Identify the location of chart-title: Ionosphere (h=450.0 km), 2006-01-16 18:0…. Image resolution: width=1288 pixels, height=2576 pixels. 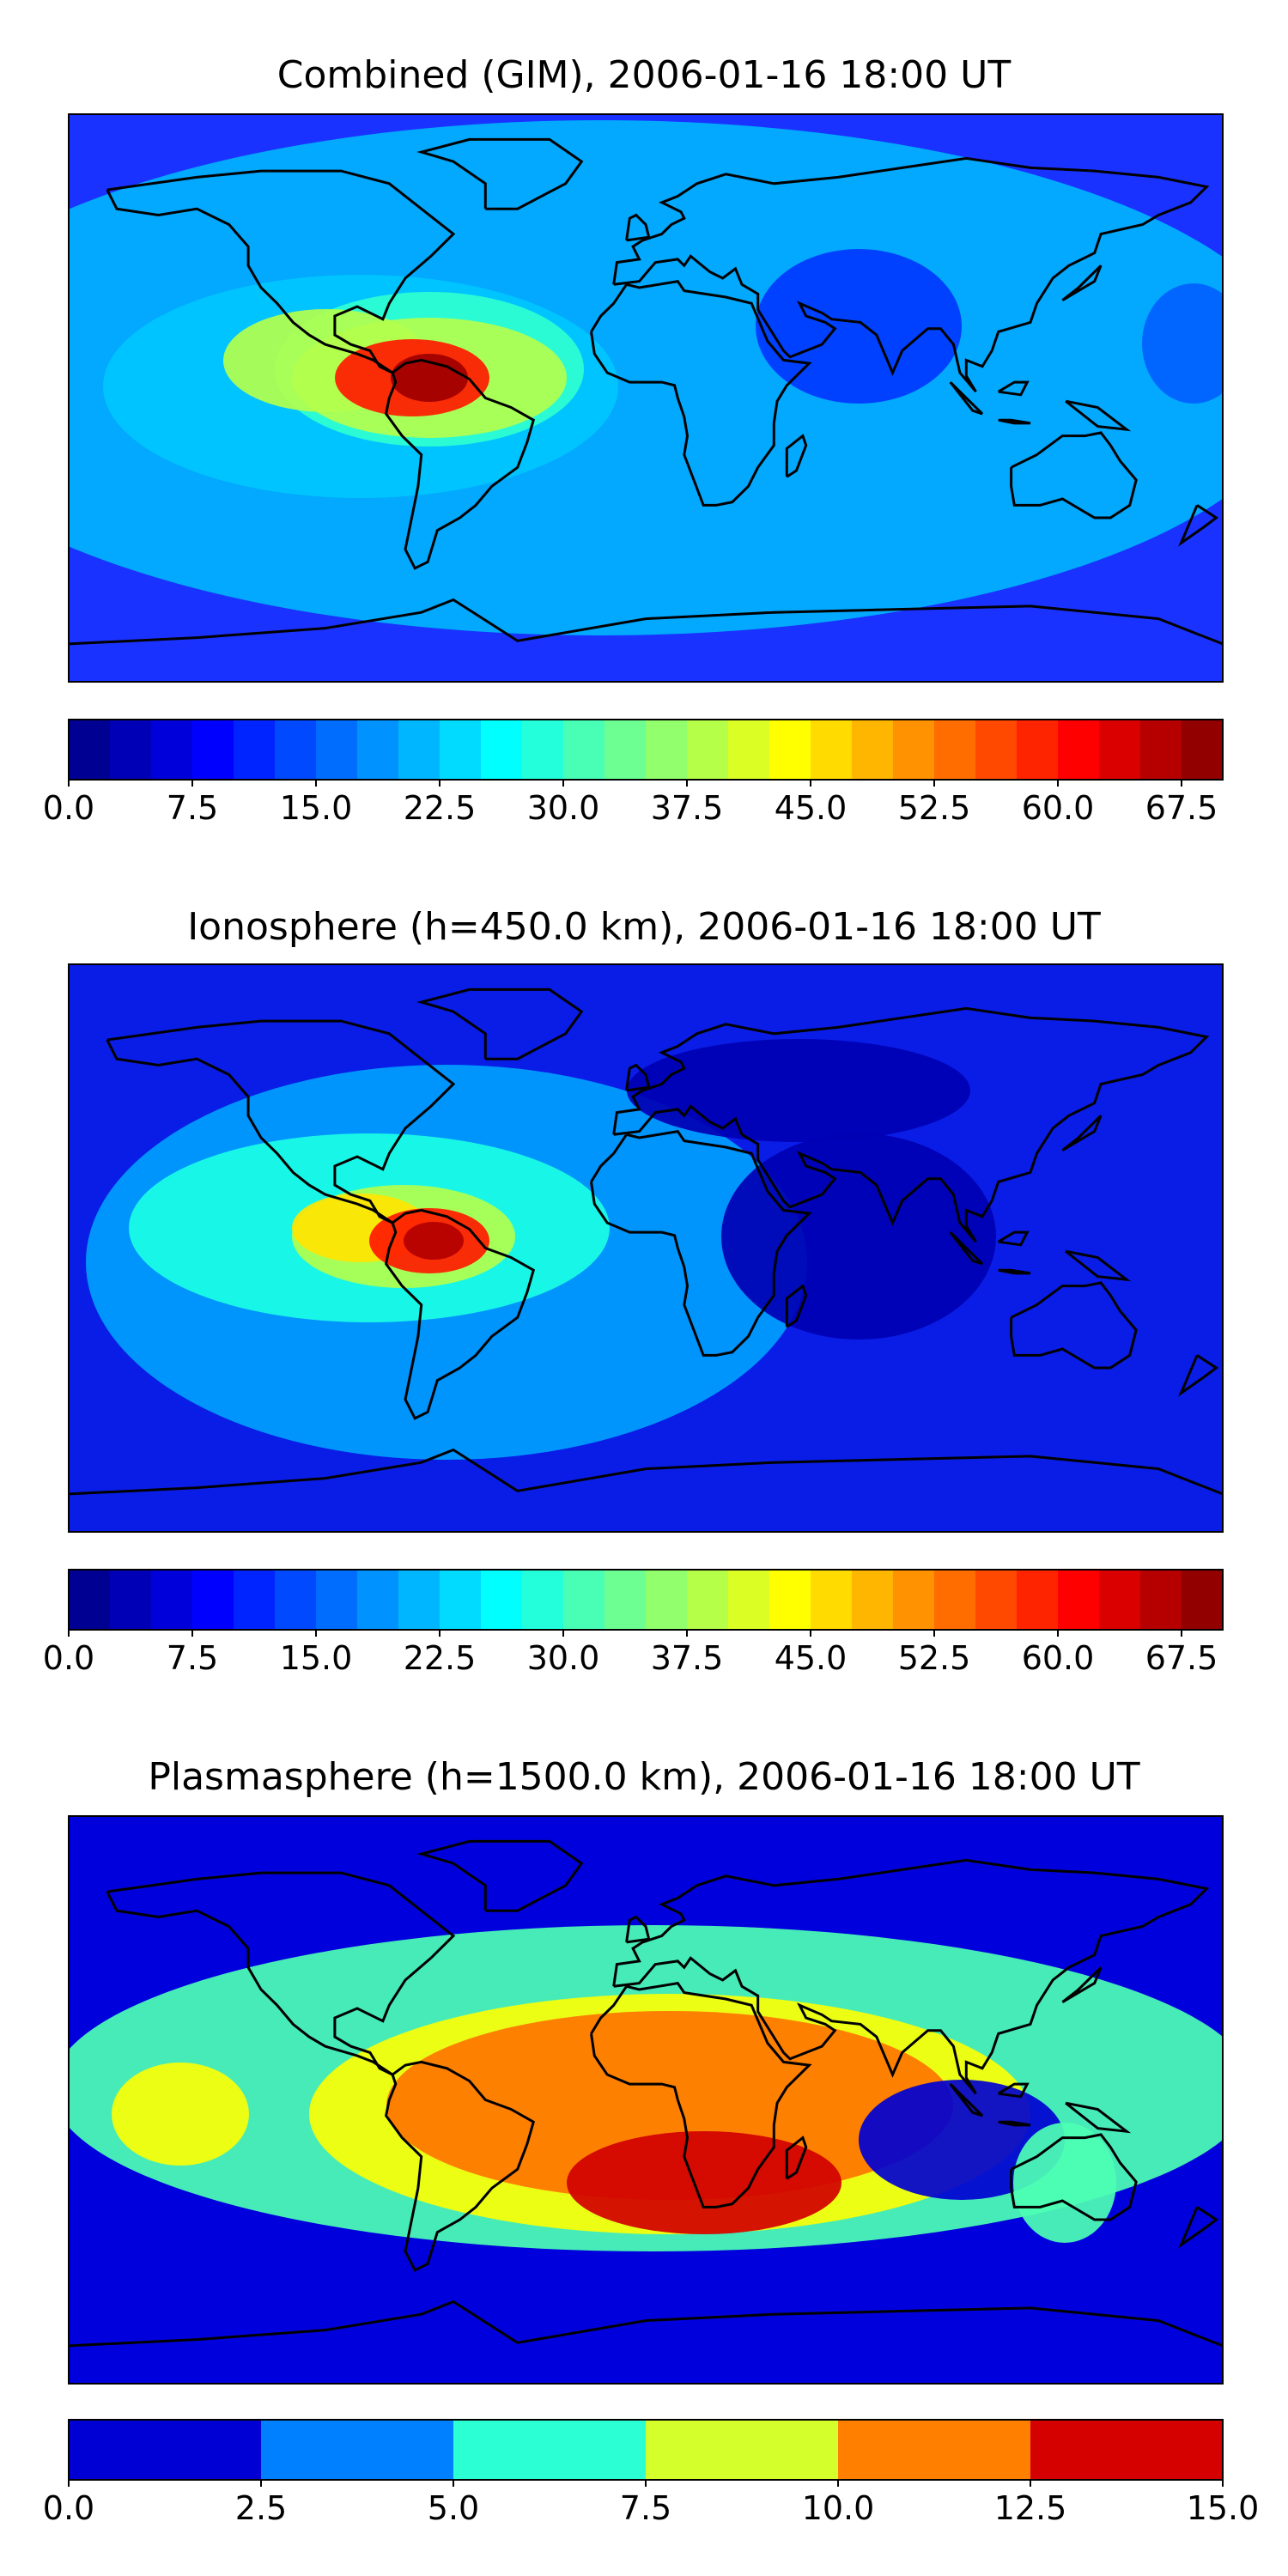
(644, 927).